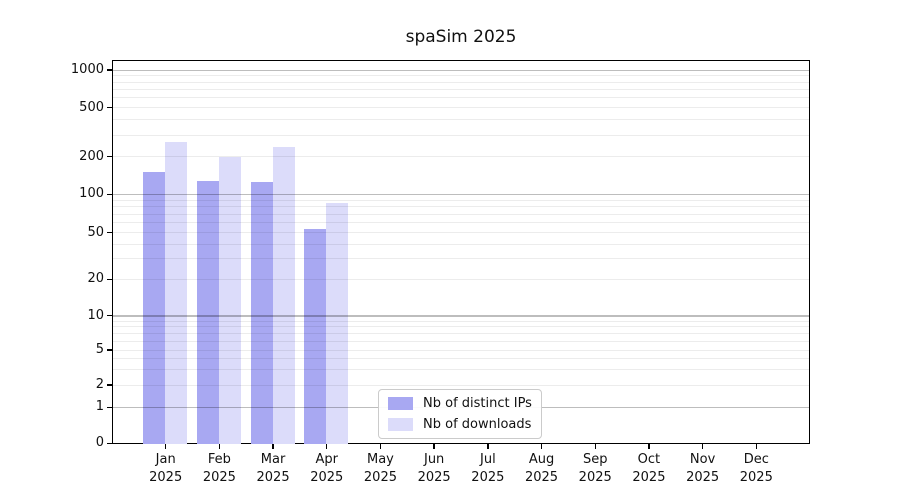  What do you see at coordinates (229, 300) in the screenshot?
I see `bar-feb-downloads` at bounding box center [229, 300].